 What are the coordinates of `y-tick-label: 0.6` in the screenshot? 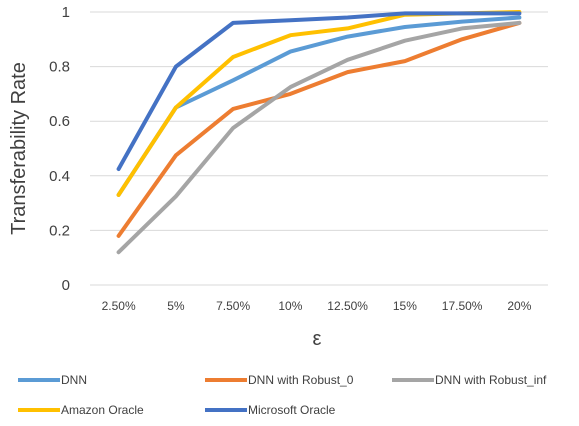 It's located at (59, 121).